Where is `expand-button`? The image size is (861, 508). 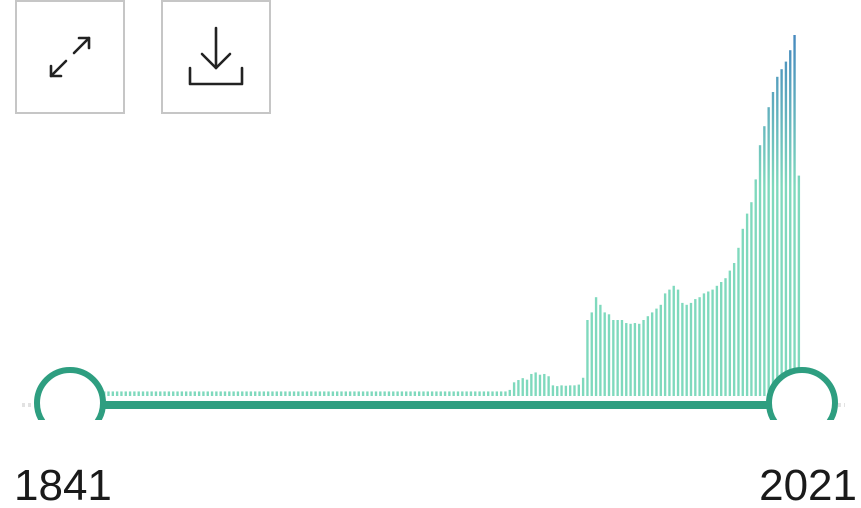
expand-button is located at coordinates (70, 57).